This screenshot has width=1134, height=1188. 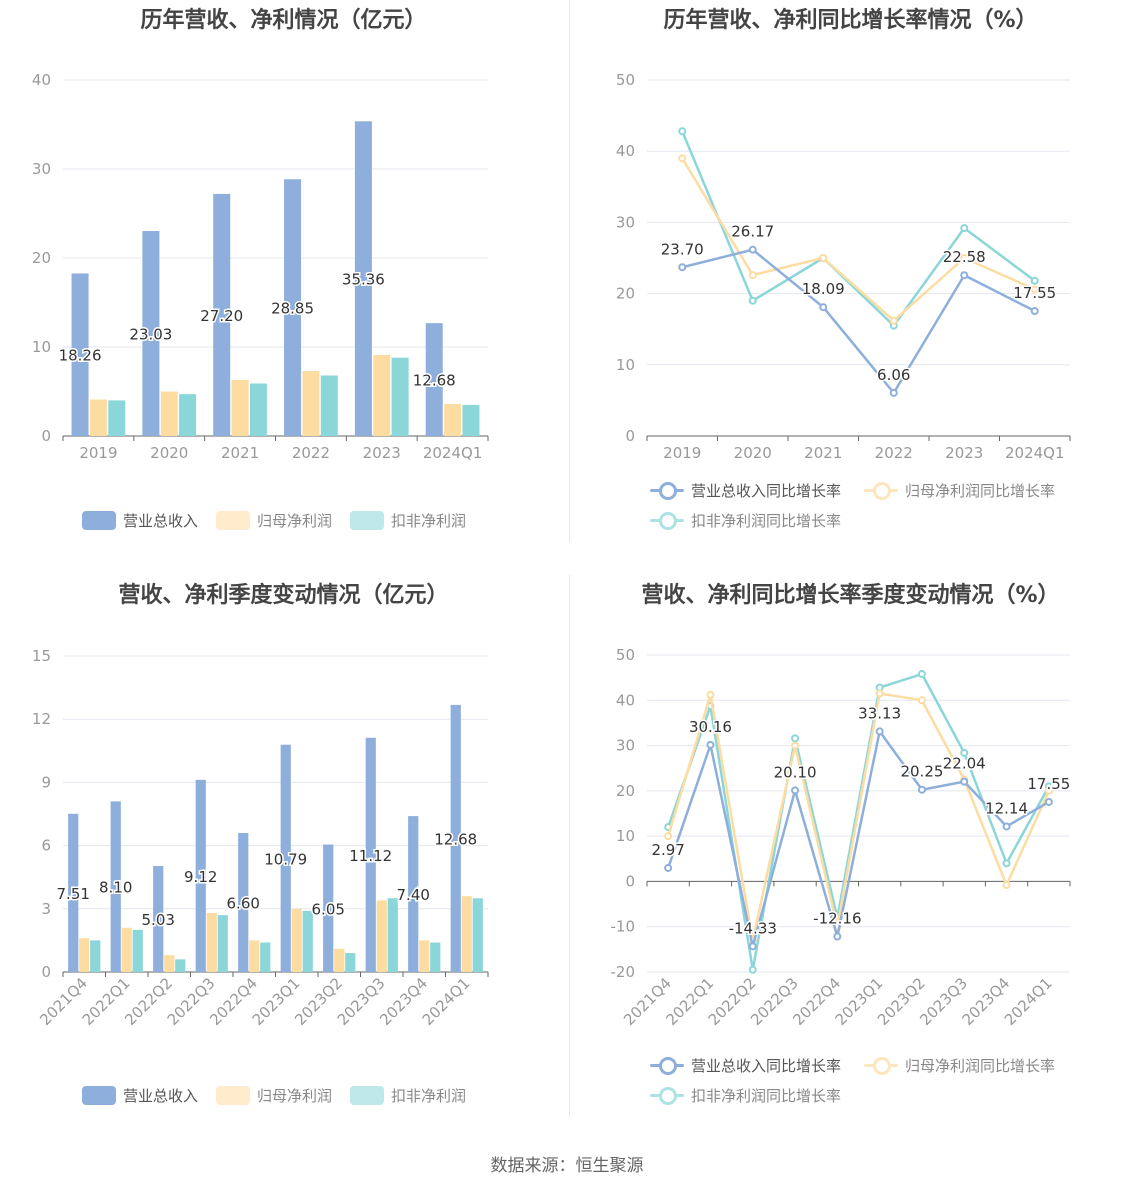 I want to click on y-tick-label: -10, so click(x=623, y=927).